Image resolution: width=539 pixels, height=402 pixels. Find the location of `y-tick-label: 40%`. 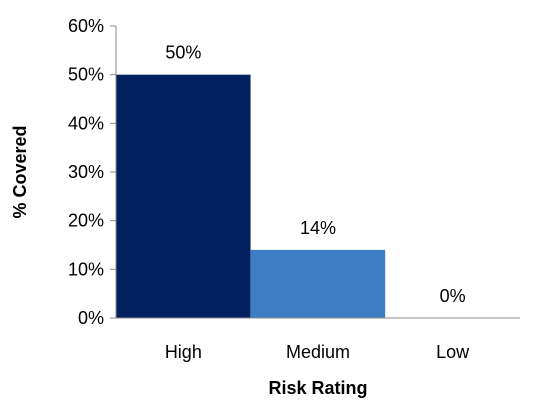

y-tick-label: 40% is located at coordinates (86, 123).